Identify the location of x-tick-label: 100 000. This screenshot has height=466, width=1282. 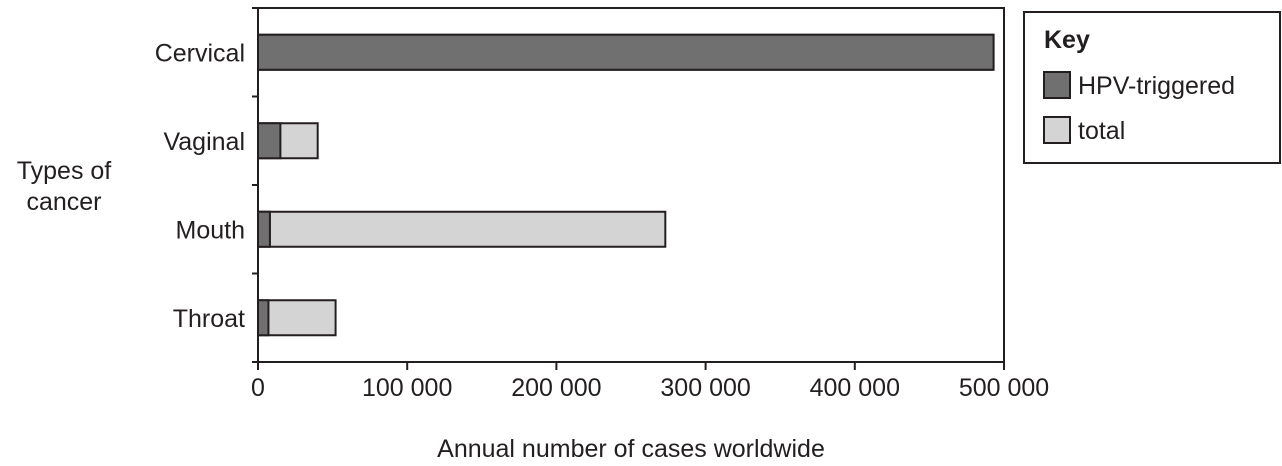
(407, 388).